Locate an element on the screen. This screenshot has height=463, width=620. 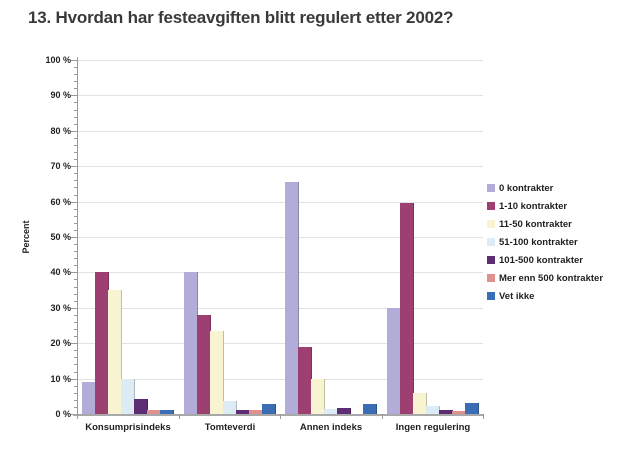
legend-label: 1-10 kontrakter is located at coordinates (533, 206).